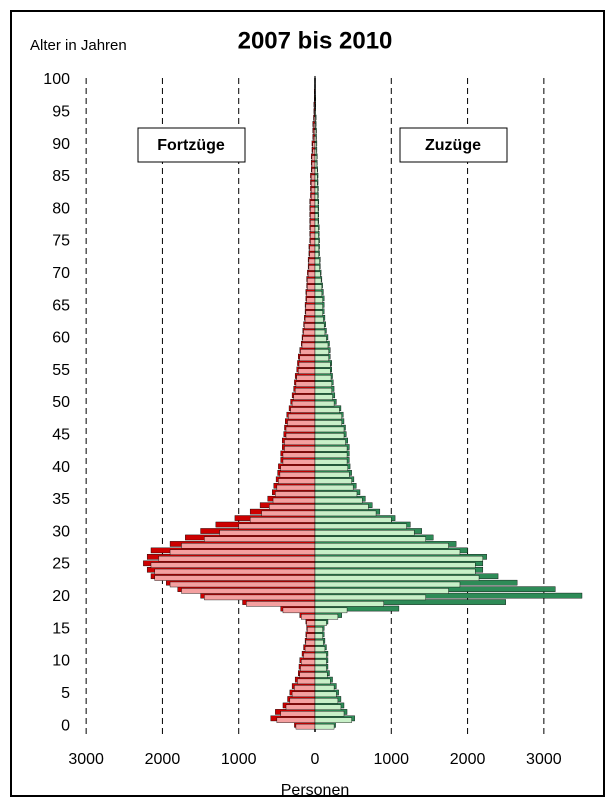  Describe the element at coordinates (61, 499) in the screenshot. I see `y-tick-label: 35` at that location.